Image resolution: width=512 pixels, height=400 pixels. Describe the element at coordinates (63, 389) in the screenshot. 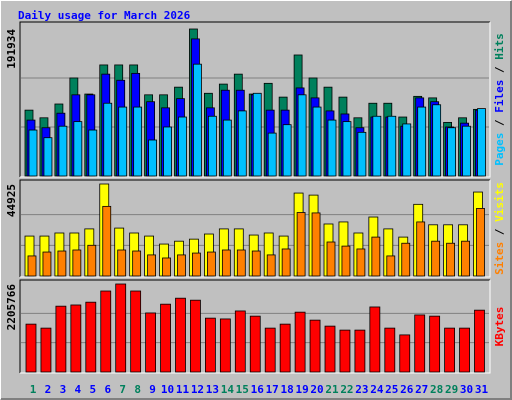

I see `x-tick-label: 3` at that location.